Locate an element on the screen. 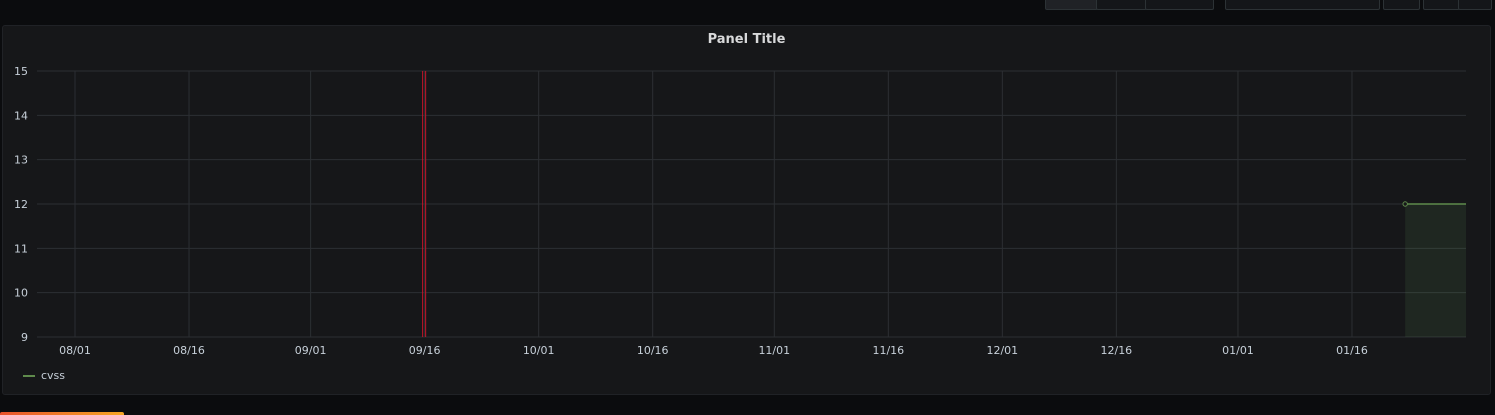 The image size is (1495, 415). legend: cvss is located at coordinates (44, 375).